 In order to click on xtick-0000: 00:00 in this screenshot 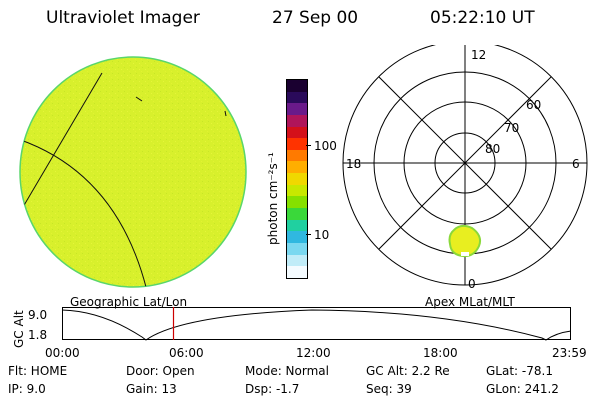, I will do `click(62, 353)`.